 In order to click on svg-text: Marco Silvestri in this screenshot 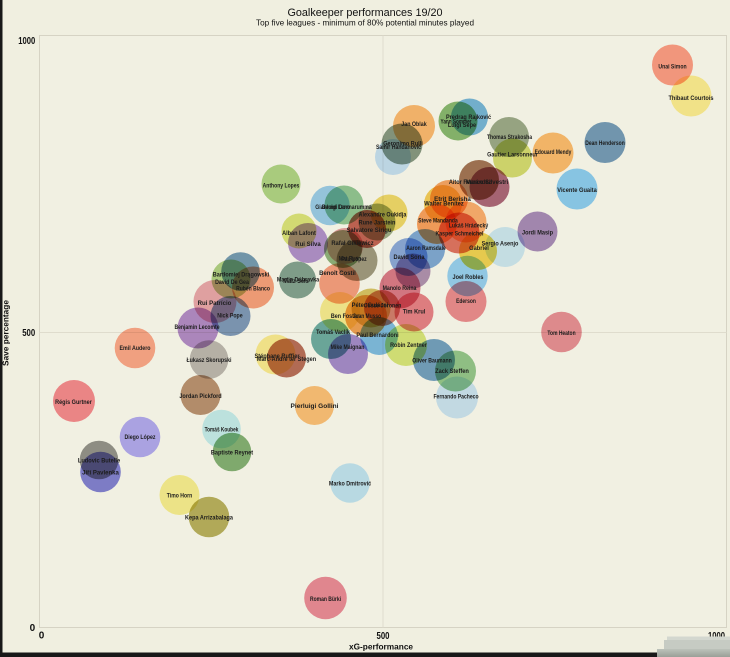, I will do `click(487, 182)`.